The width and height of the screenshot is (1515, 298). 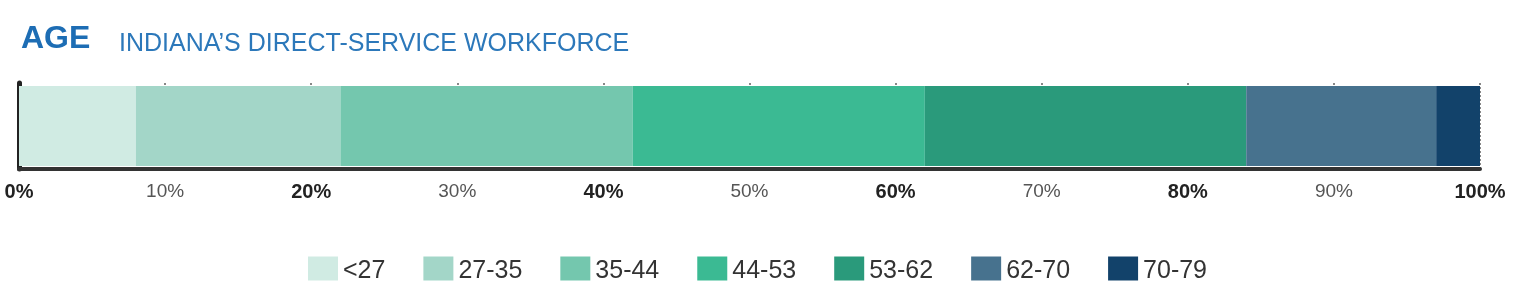 What do you see at coordinates (1038, 268) in the screenshot?
I see `legend-label: 62-70` at bounding box center [1038, 268].